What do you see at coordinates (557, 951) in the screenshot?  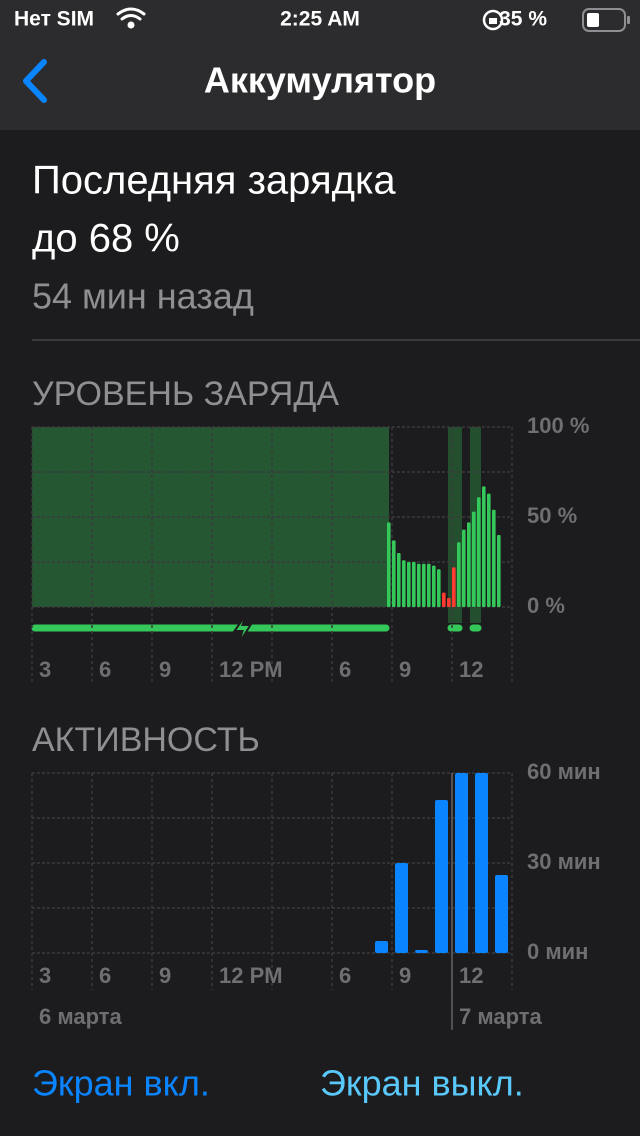 I see `y-tick-label: 0 мин` at bounding box center [557, 951].